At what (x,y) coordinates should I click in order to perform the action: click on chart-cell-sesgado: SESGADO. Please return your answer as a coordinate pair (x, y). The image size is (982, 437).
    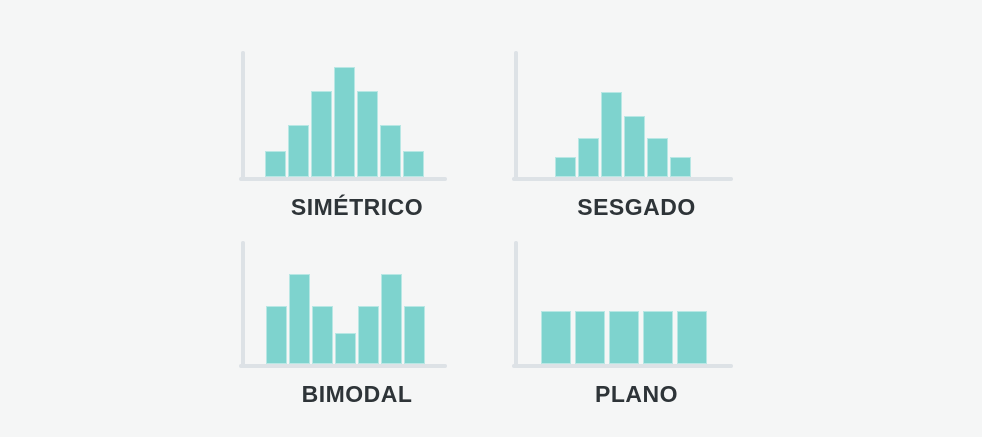
    Looking at the image, I should click on (622, 136).